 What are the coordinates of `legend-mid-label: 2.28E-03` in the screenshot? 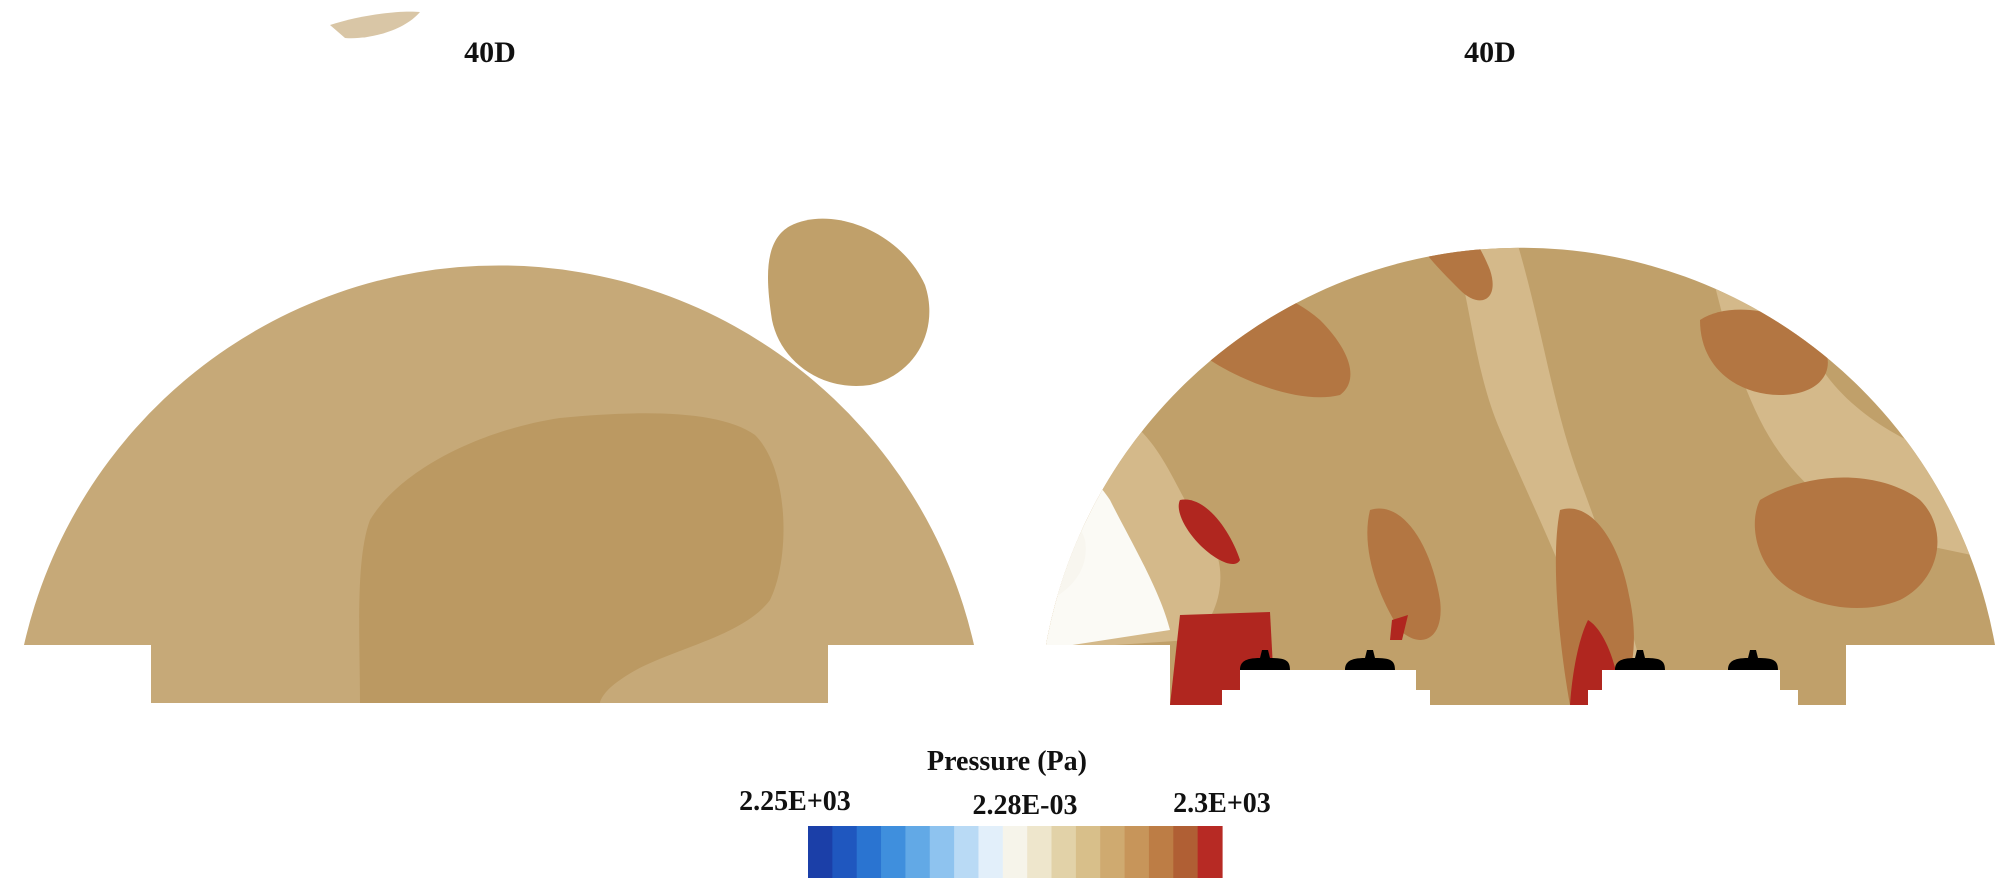 It's located at (1025, 805).